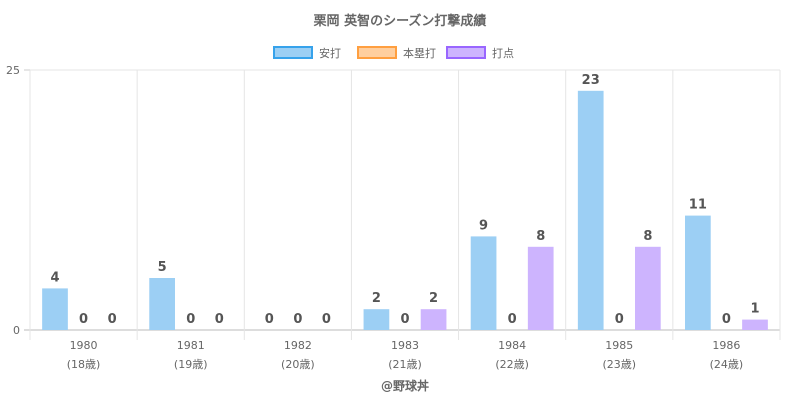  What do you see at coordinates (54, 277) in the screenshot?
I see `data-label: 4` at bounding box center [54, 277].